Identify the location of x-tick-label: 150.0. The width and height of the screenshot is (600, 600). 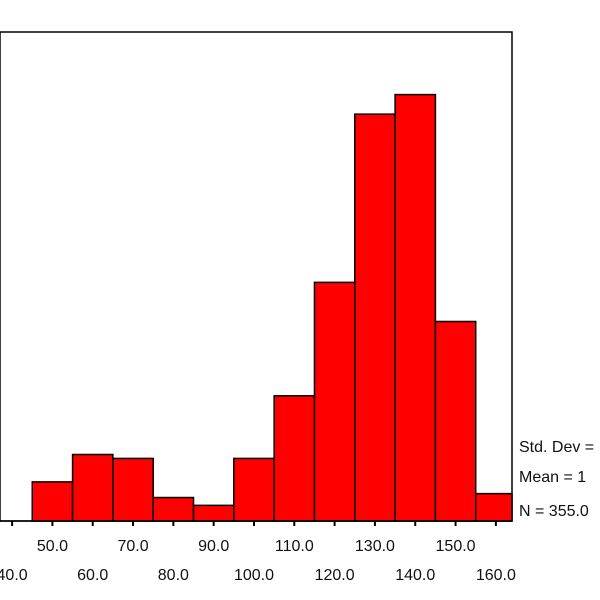
(456, 546).